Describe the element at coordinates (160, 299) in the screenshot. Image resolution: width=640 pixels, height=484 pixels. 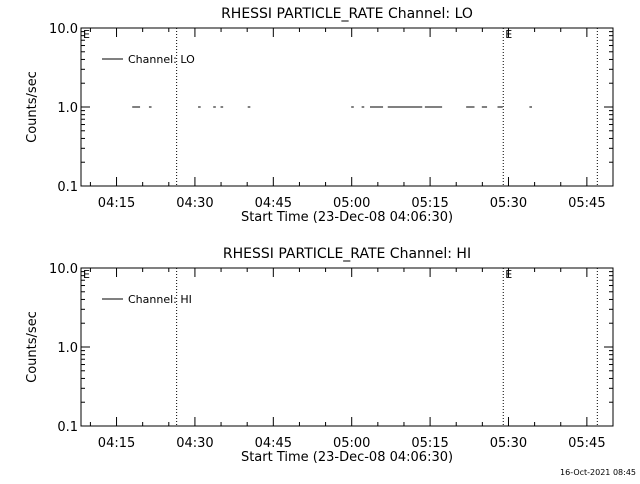
I see `legend-label: Channel: HI` at that location.